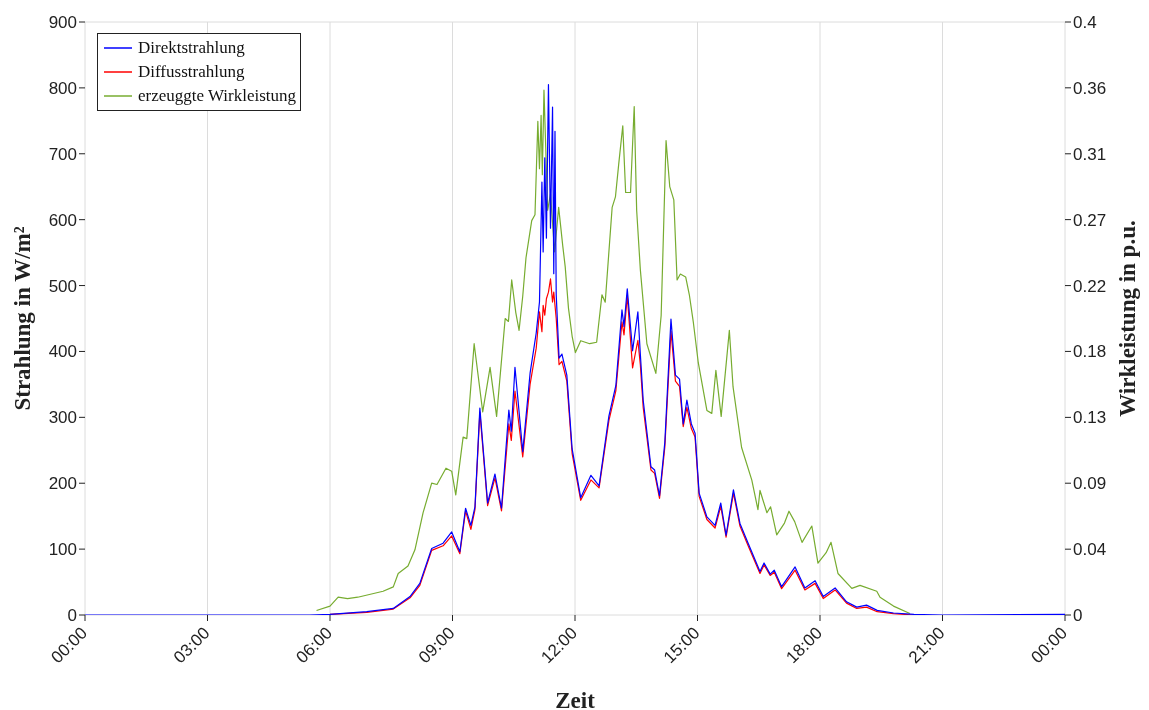 The height and width of the screenshot is (710, 1149). I want to click on legend-label: Direktstrahlung, so click(191, 48).